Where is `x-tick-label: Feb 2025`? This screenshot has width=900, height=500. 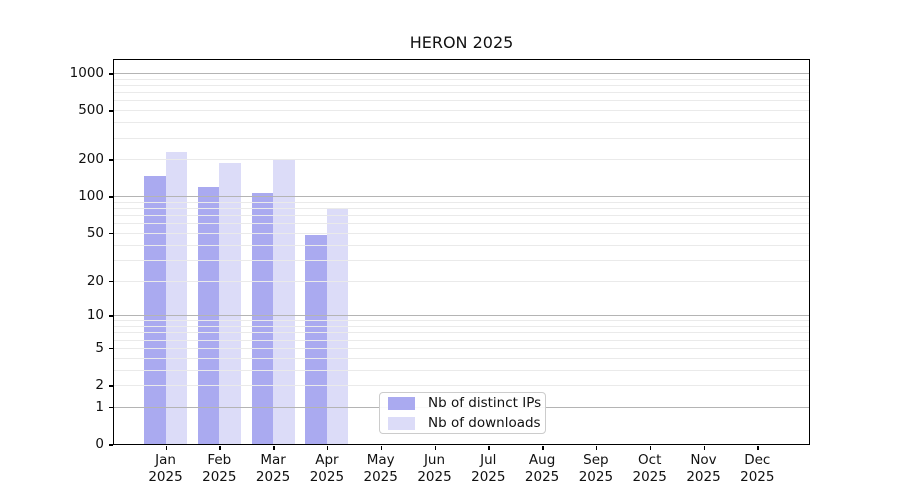 x-tick-label: Feb 2025 is located at coordinates (219, 469).